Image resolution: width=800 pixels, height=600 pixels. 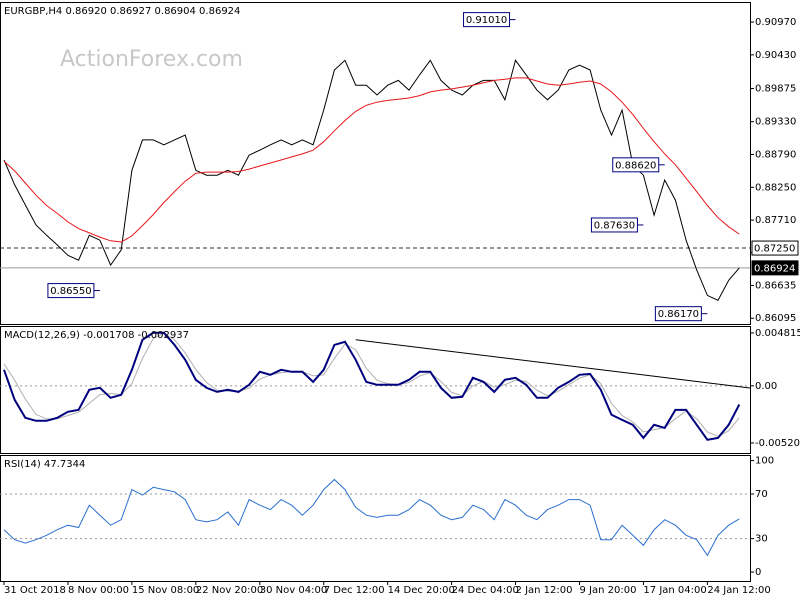 What do you see at coordinates (544, 590) in the screenshot?
I see `x-tick-label: 2 Jan 12:00` at bounding box center [544, 590].